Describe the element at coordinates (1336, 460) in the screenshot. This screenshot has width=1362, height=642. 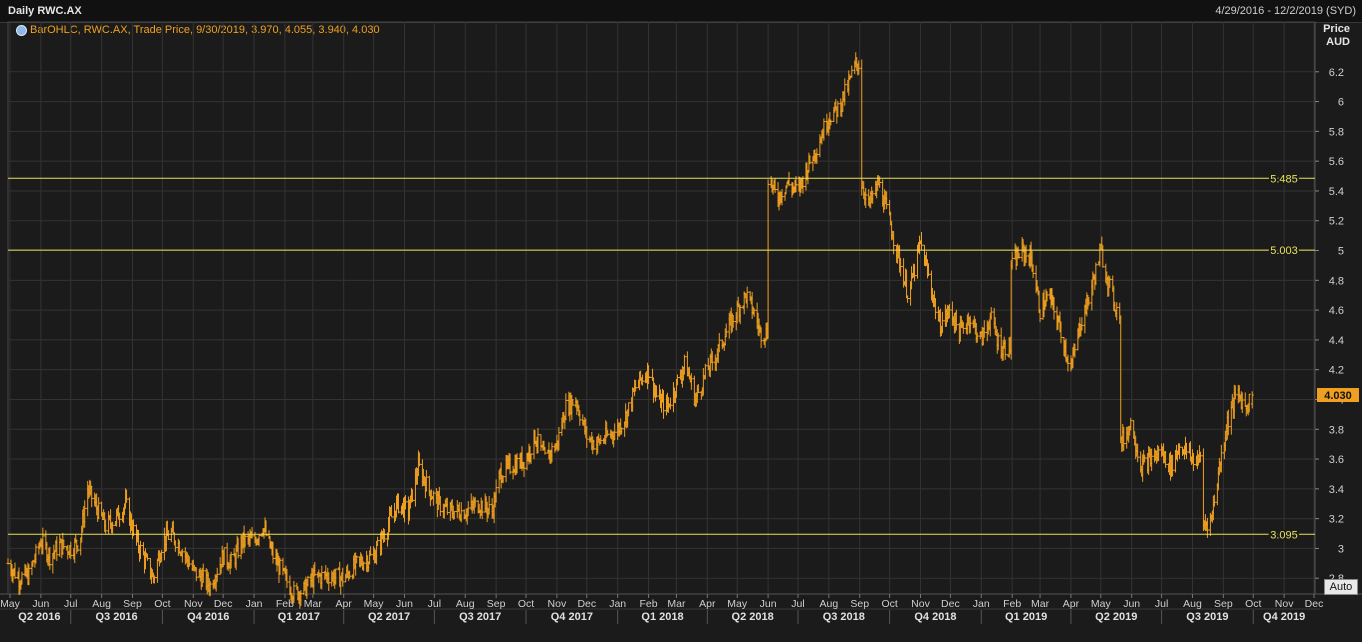
I see `y-tick-label: 3.6` at that location.